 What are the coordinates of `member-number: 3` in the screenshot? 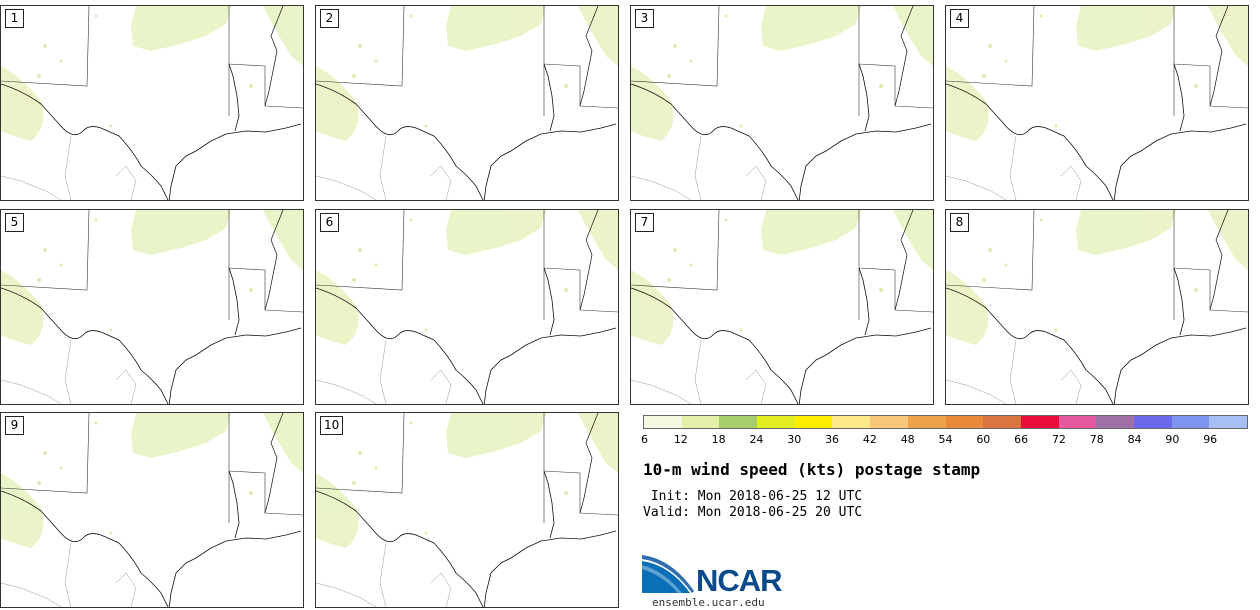 It's located at (644, 18).